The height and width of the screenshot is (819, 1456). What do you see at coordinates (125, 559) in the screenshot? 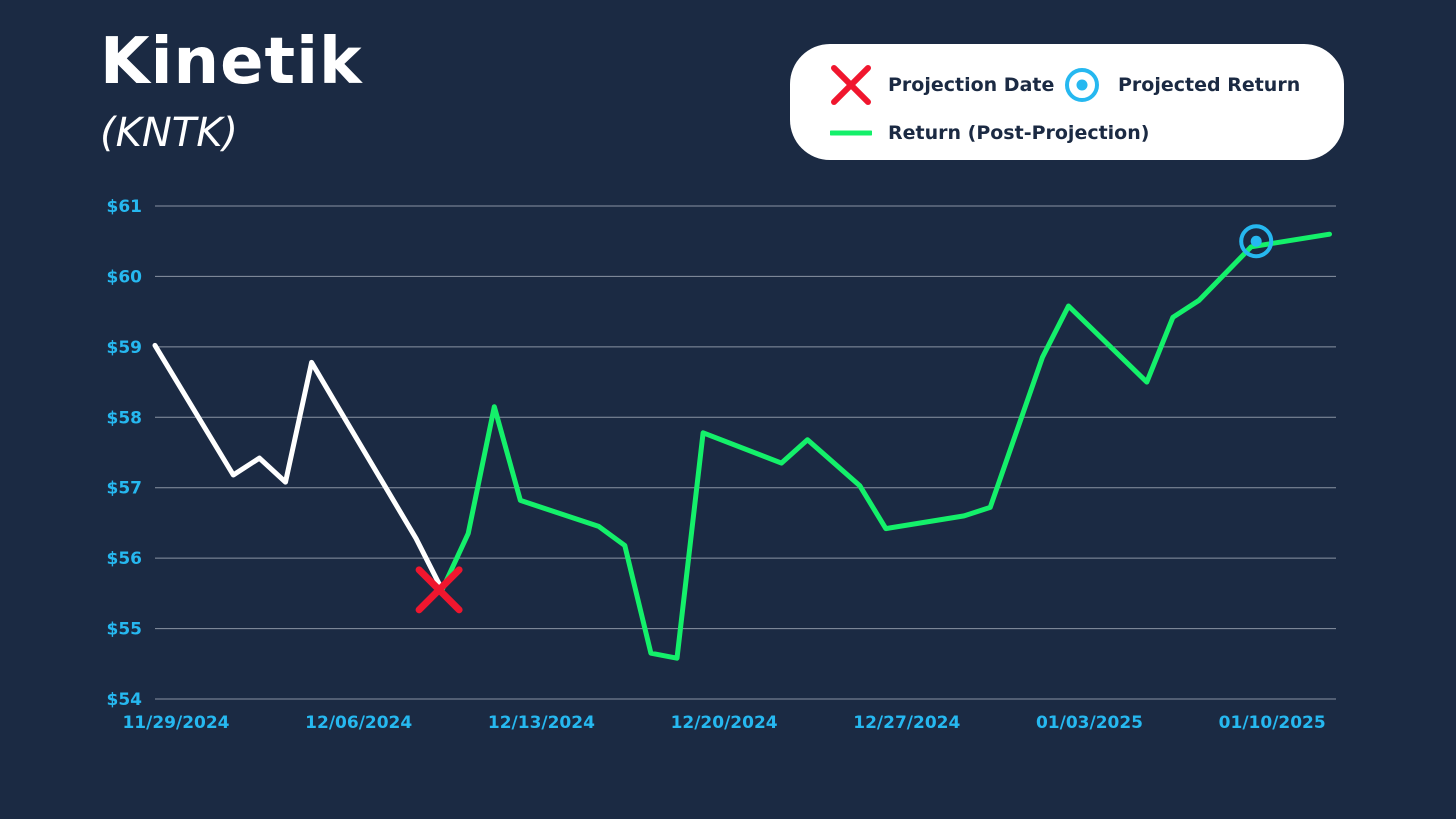
I see `y-tick-label: $56` at bounding box center [125, 559].